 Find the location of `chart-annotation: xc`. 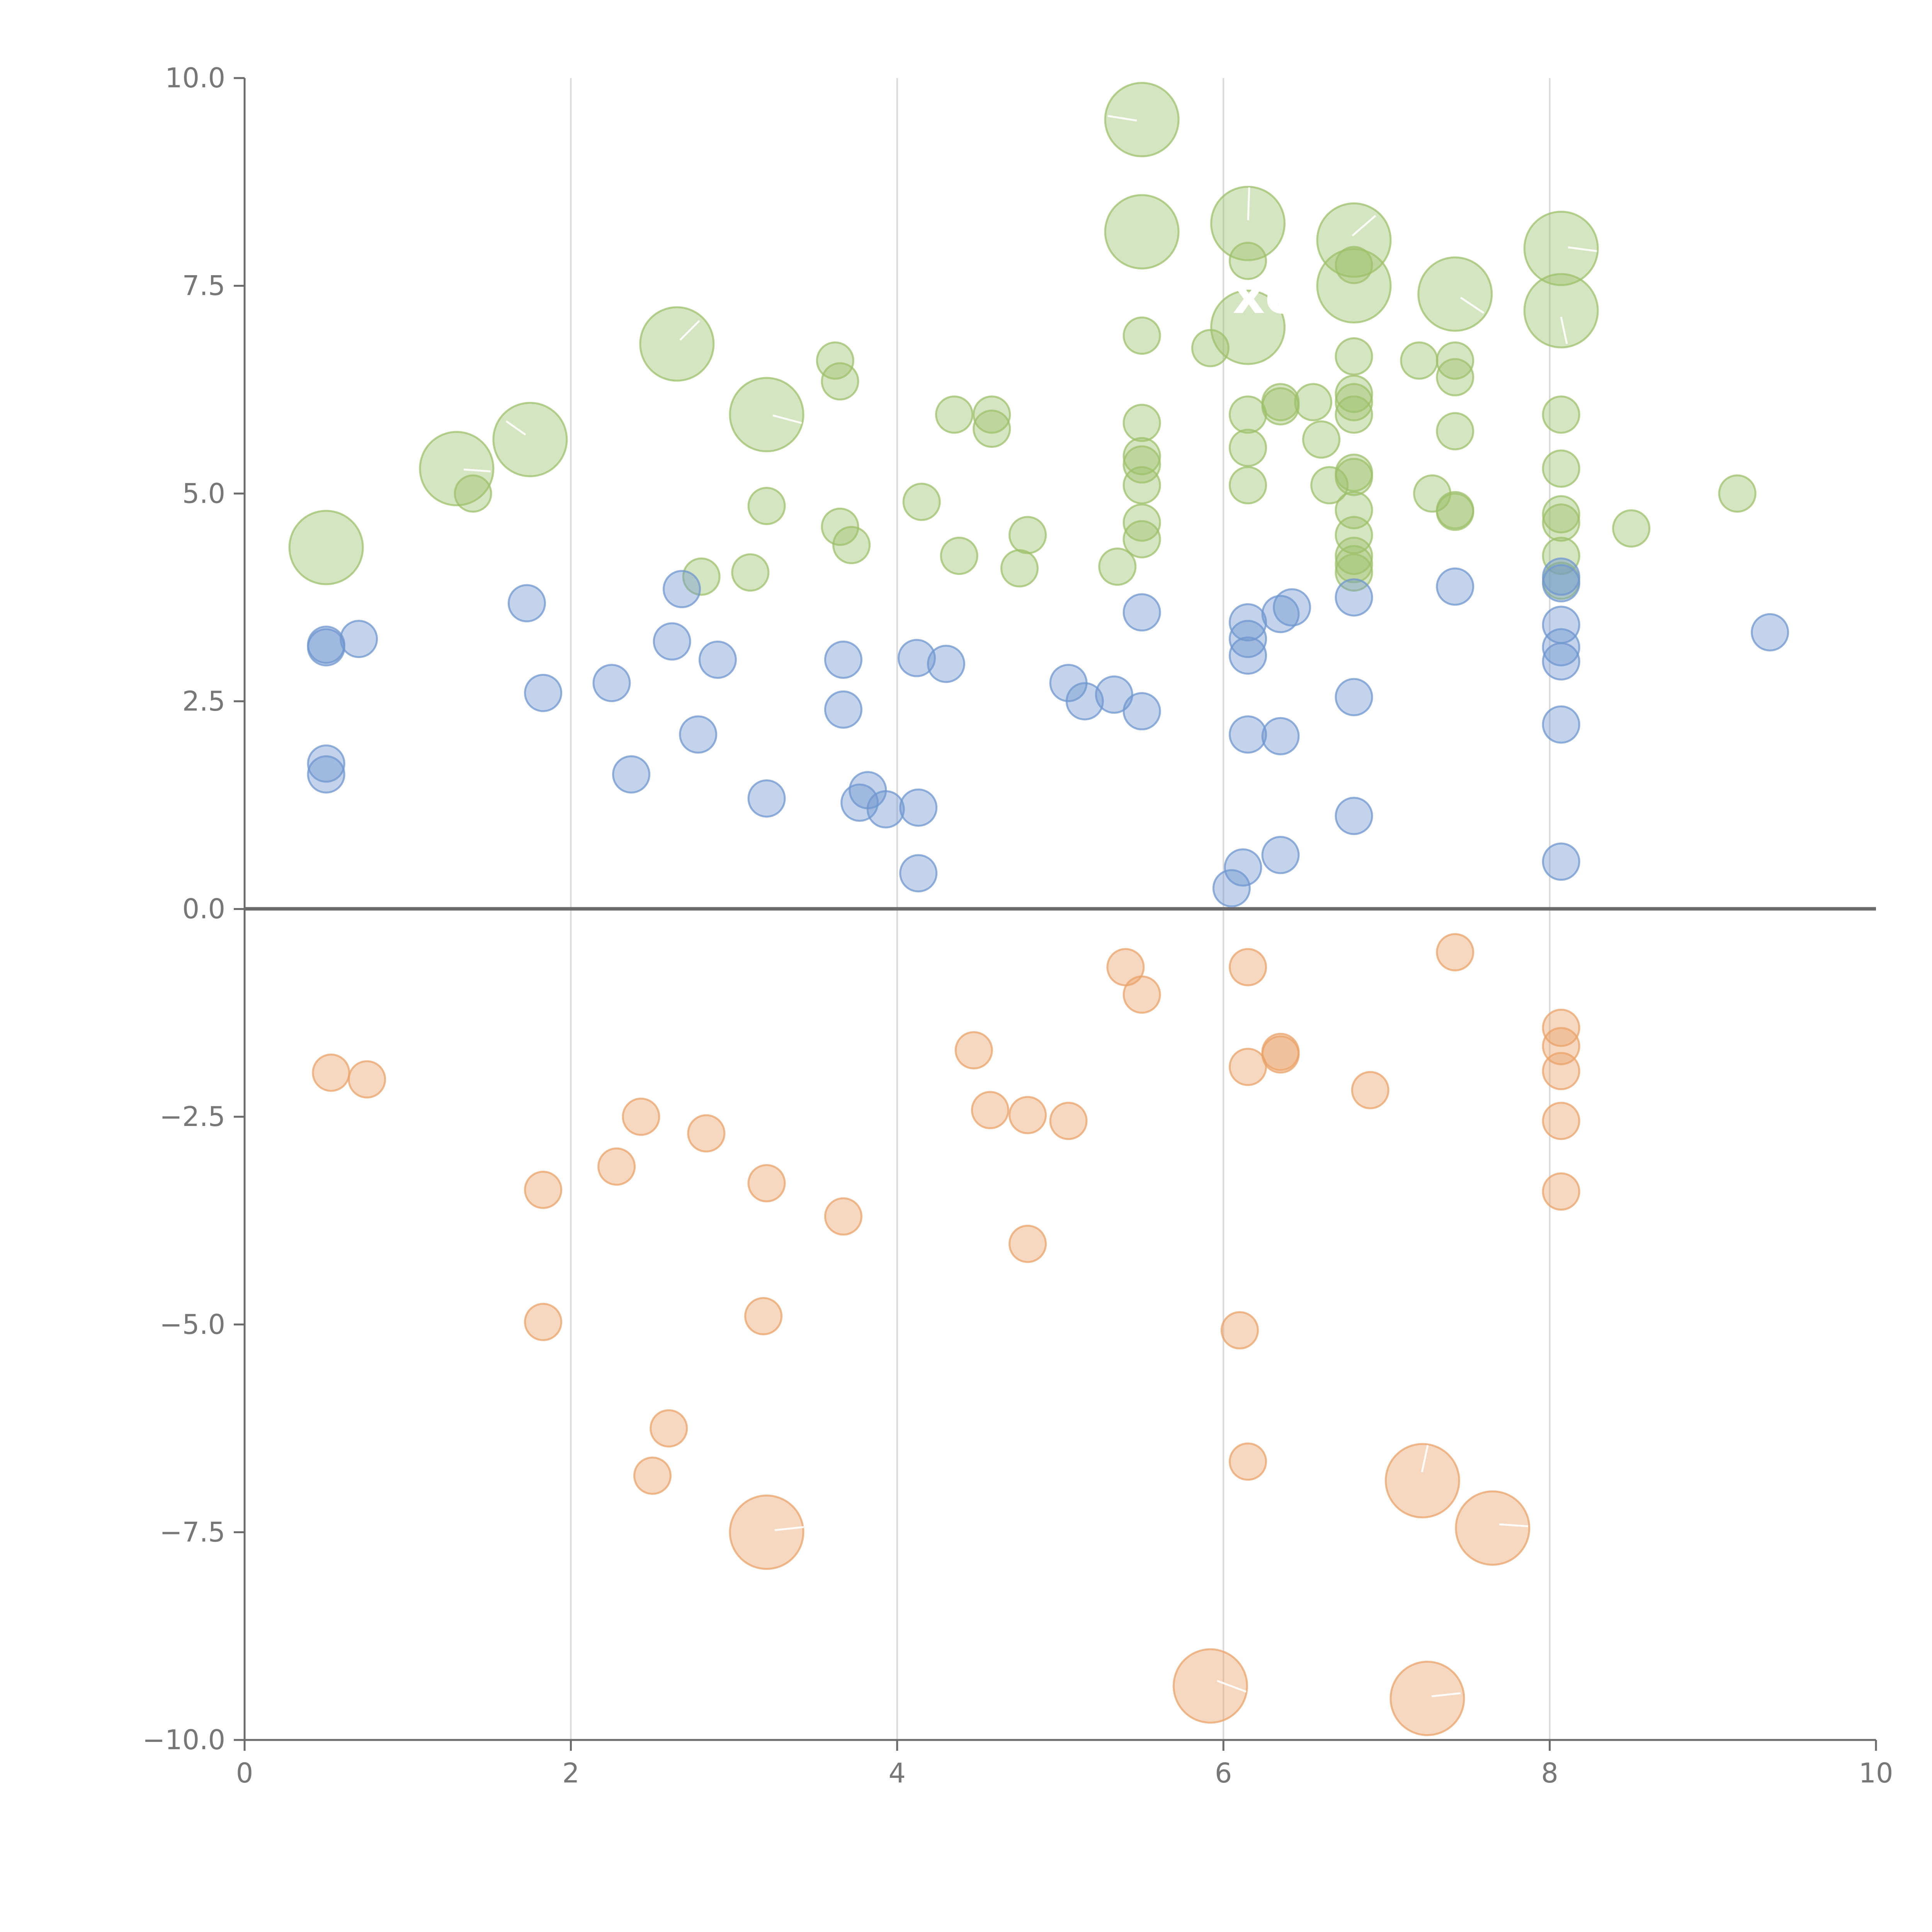

chart-annotation: xc is located at coordinates (1264, 296).